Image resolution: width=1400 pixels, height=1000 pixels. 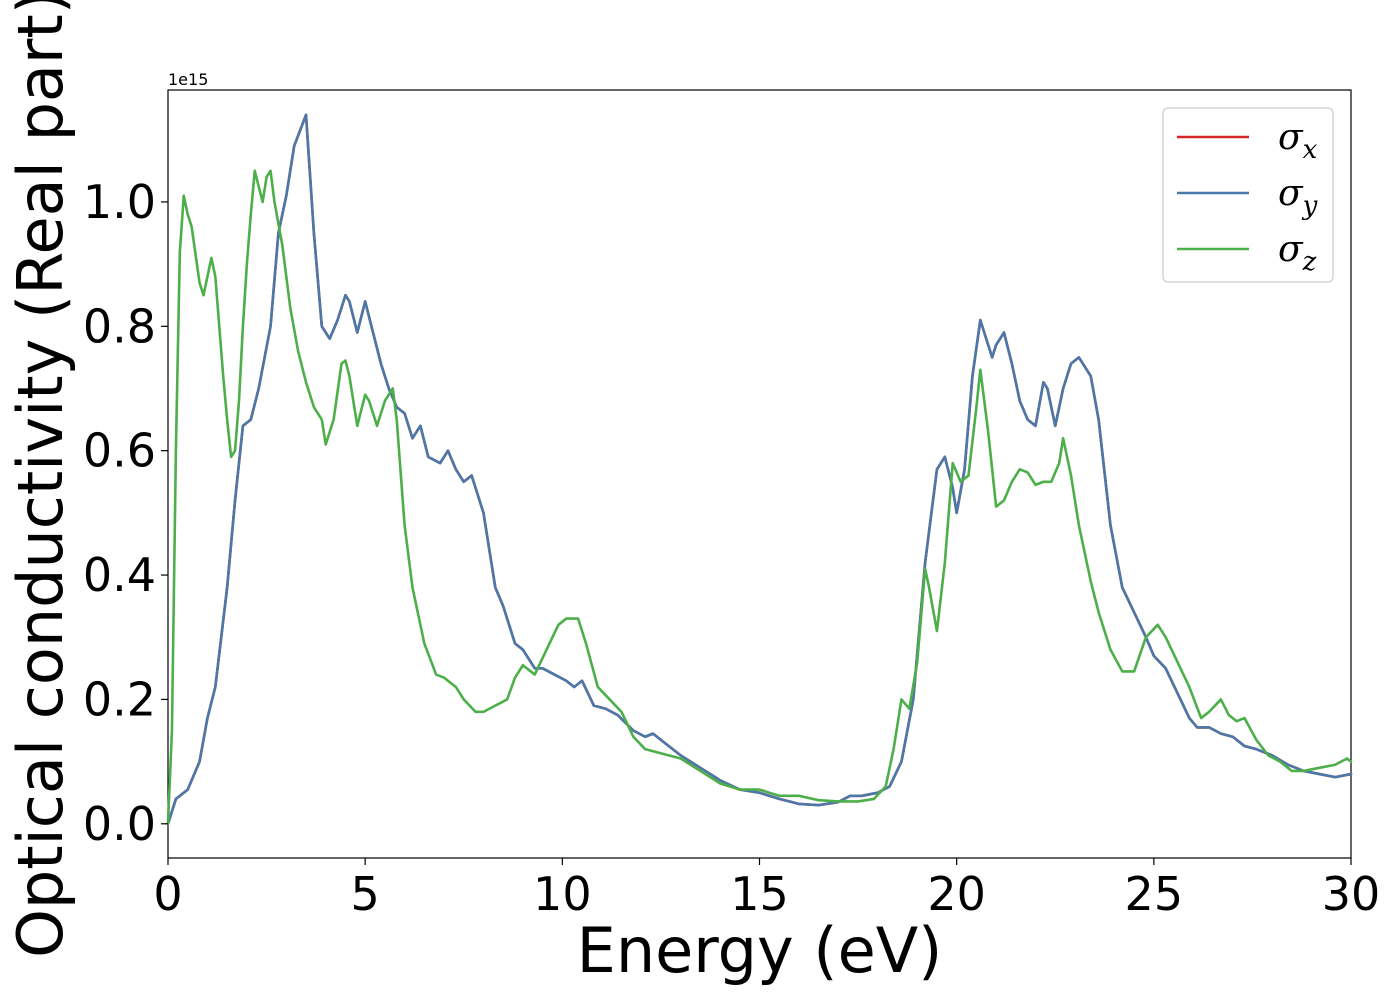 What do you see at coordinates (40, 479) in the screenshot?
I see `y-axis-label: Optical conductivity (Real part)` at bounding box center [40, 479].